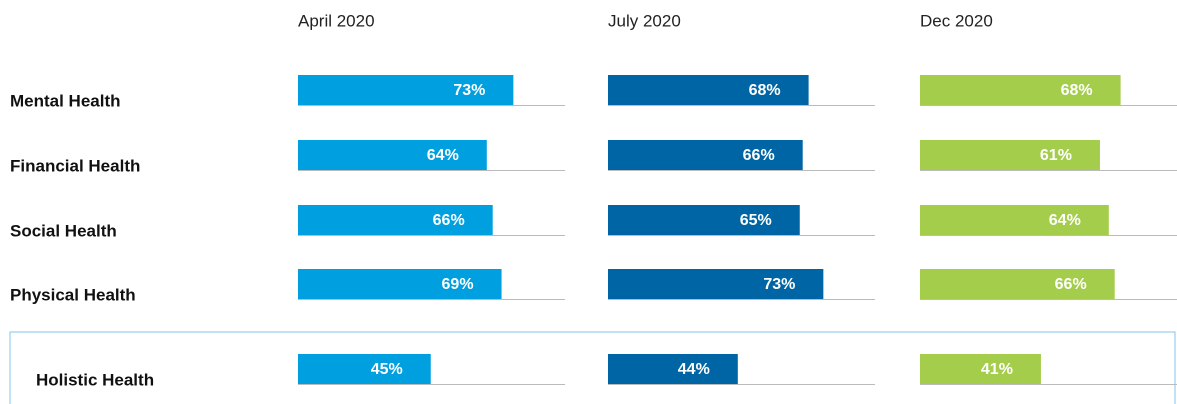 The height and width of the screenshot is (404, 1177). Describe the element at coordinates (956, 20) in the screenshot. I see `panel-header: Dec 2020` at that location.